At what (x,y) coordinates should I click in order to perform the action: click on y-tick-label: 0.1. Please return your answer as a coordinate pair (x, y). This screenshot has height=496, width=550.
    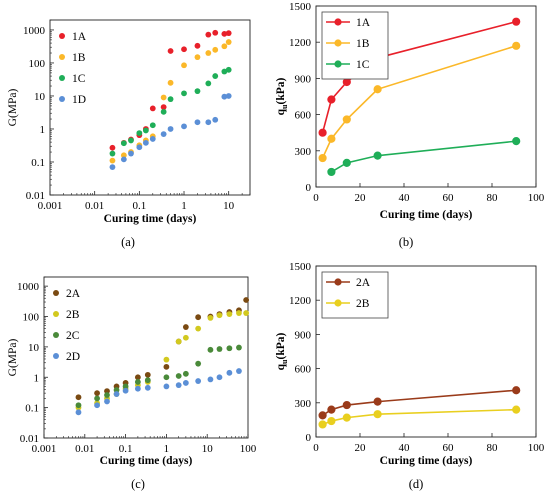
    Looking at the image, I should click on (38, 163).